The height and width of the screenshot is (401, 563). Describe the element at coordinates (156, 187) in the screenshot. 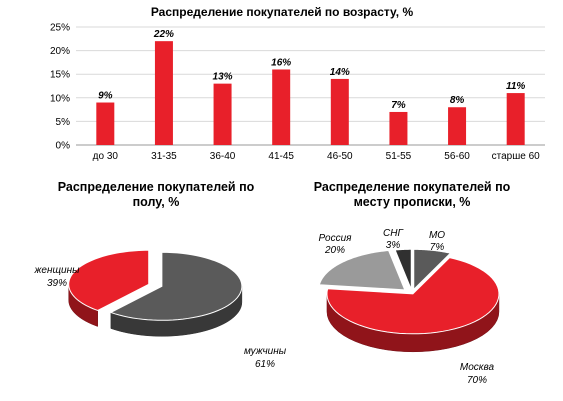

I see `gender-pie-title-line-1: Распределение покупателей по` at that location.